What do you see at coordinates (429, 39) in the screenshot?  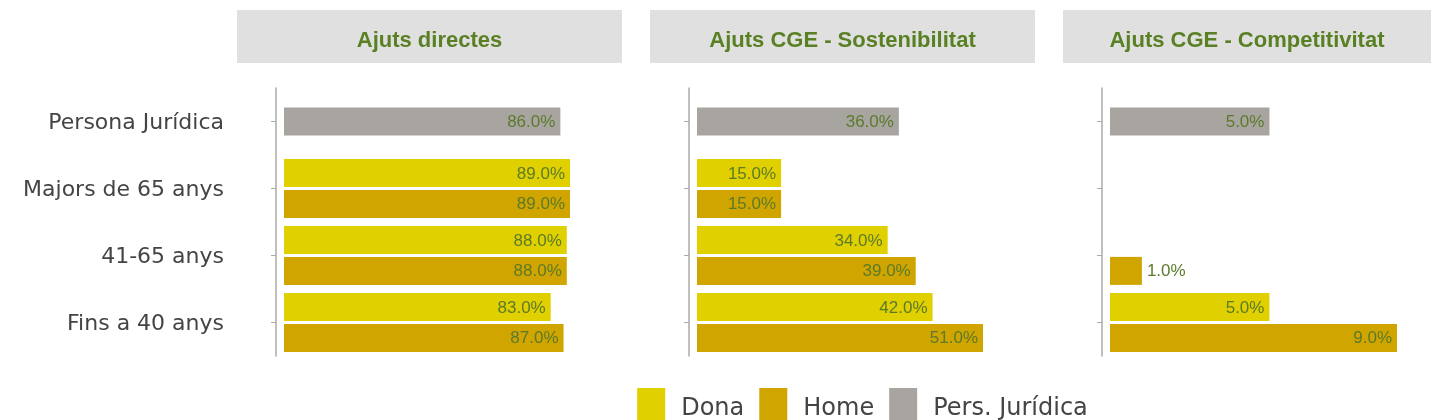 I see `chart-title: Ajuts directes` at bounding box center [429, 39].